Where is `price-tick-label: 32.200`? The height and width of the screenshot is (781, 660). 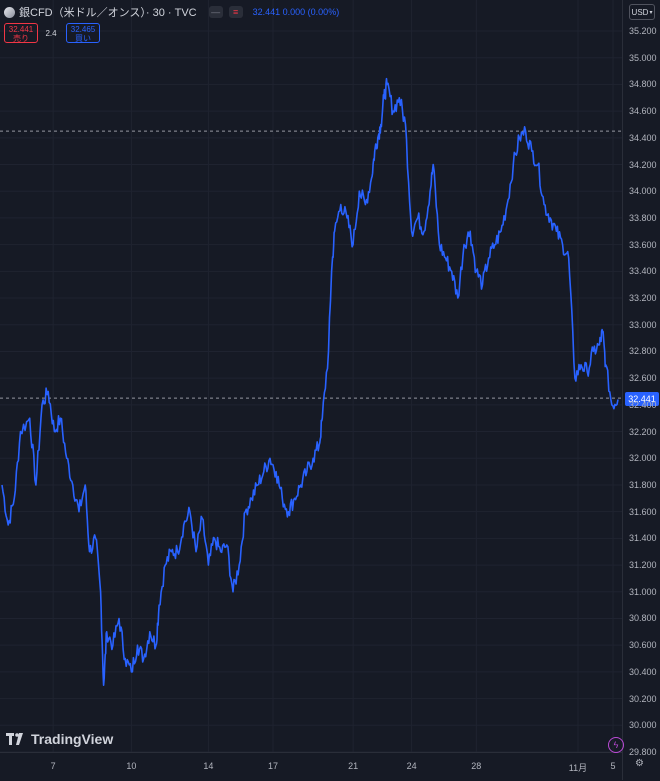 price-tick-label: 32.200 is located at coordinates (643, 431).